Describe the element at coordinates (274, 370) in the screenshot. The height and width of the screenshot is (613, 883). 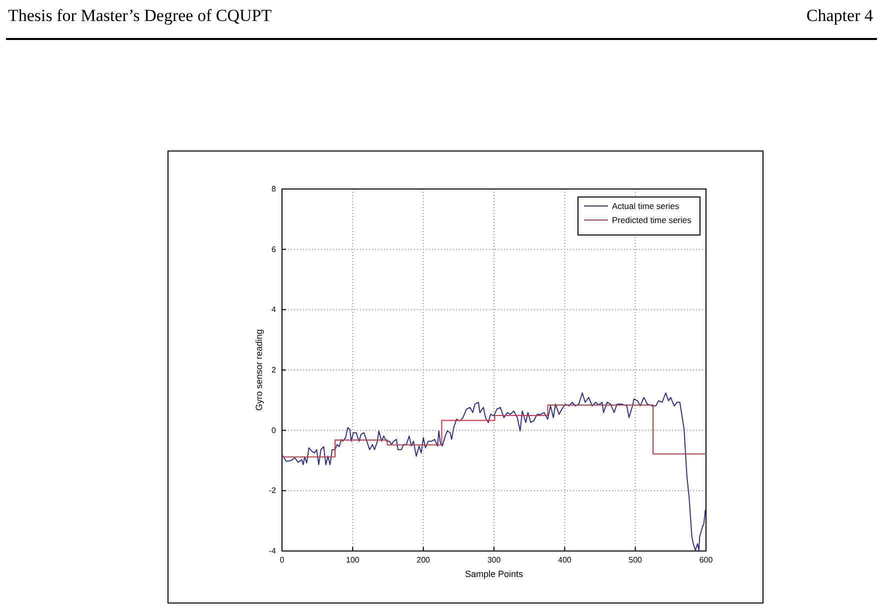
I see `y-tick-label: 2` at that location.